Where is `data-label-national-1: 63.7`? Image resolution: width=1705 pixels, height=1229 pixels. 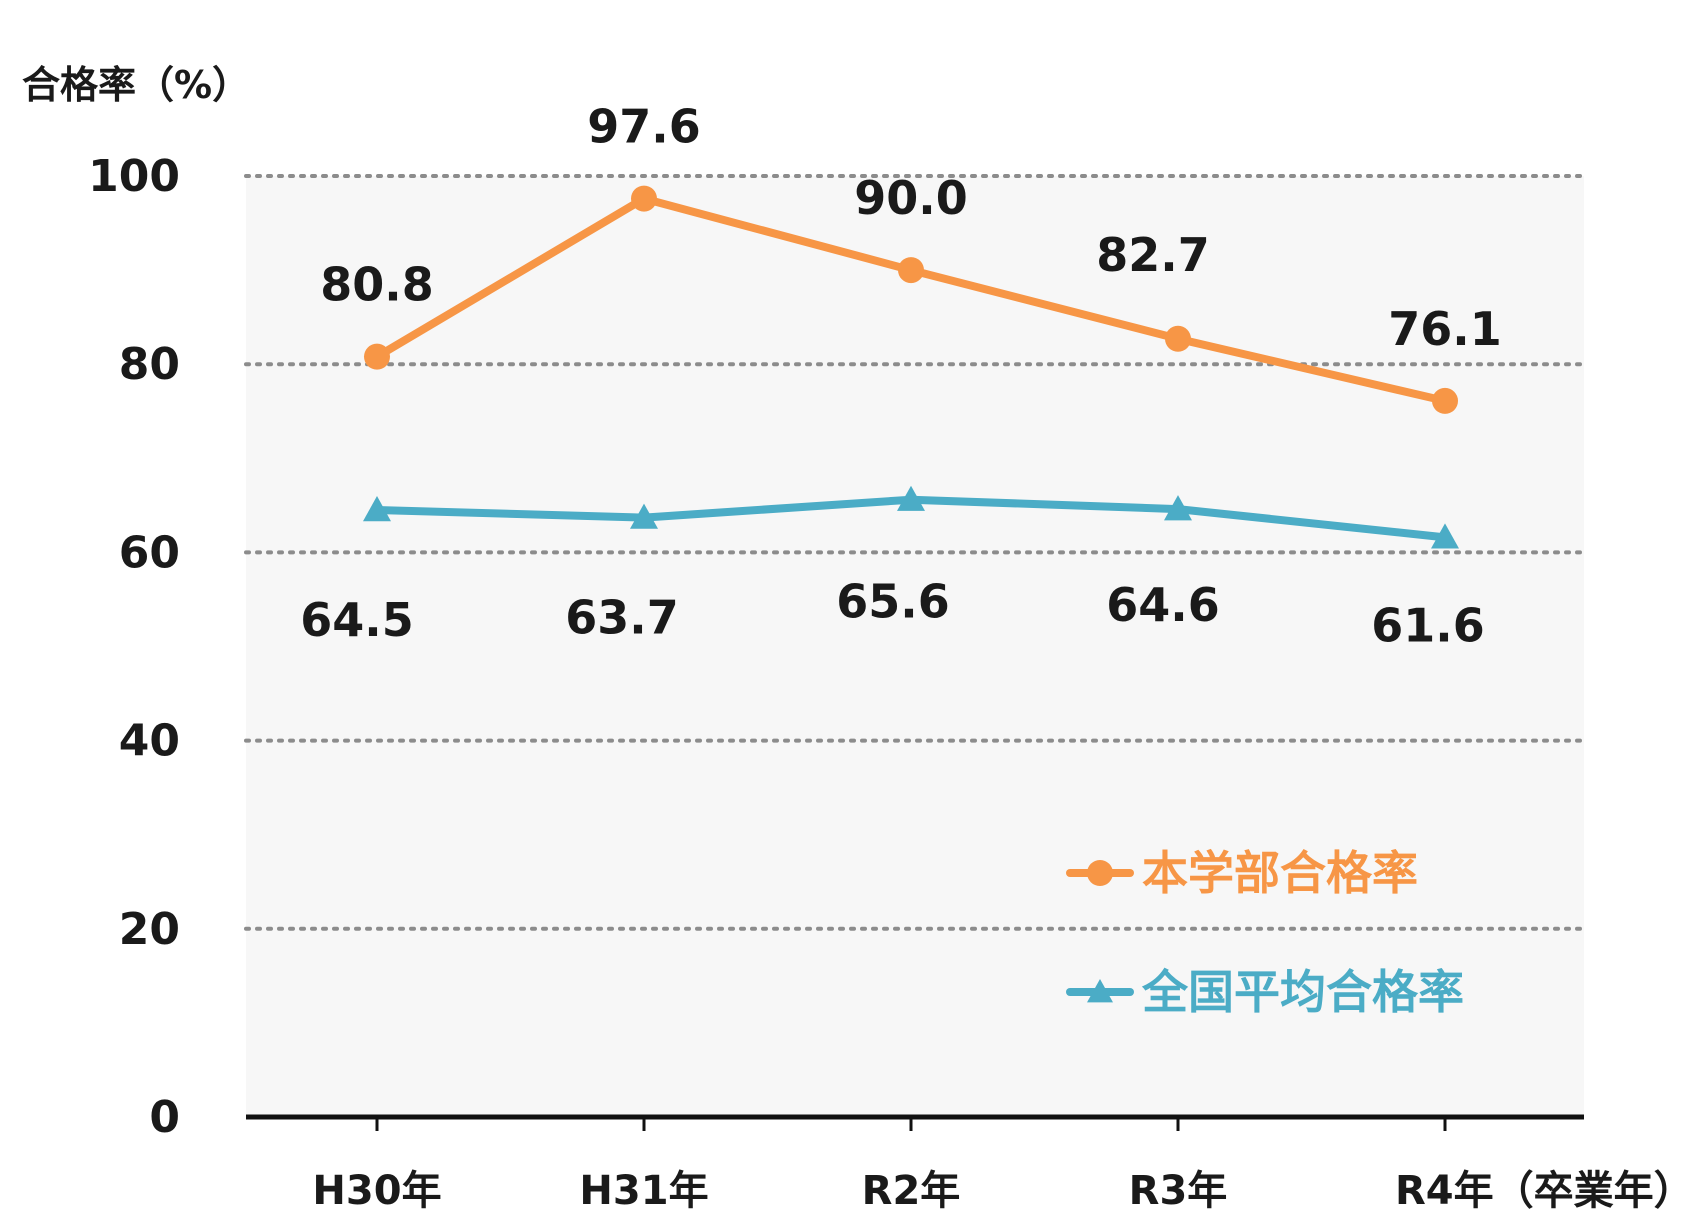 data-label-national-1: 63.7 is located at coordinates (622, 618).